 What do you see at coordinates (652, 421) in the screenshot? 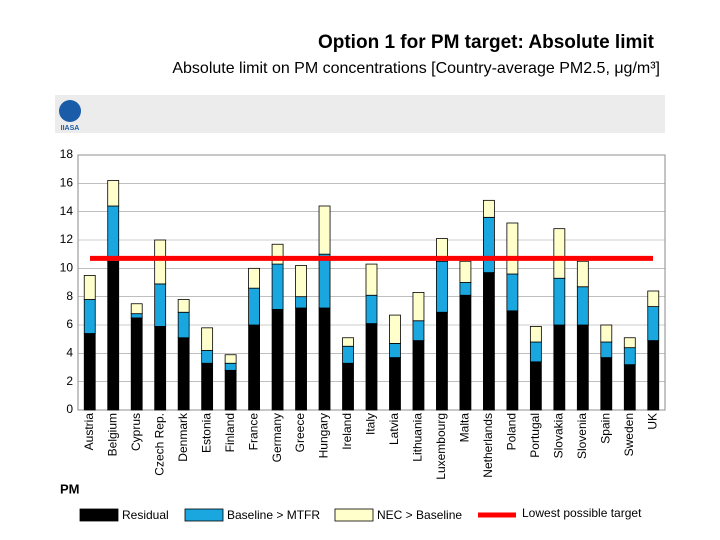
I see `x-tick-label: UK` at bounding box center [652, 421].